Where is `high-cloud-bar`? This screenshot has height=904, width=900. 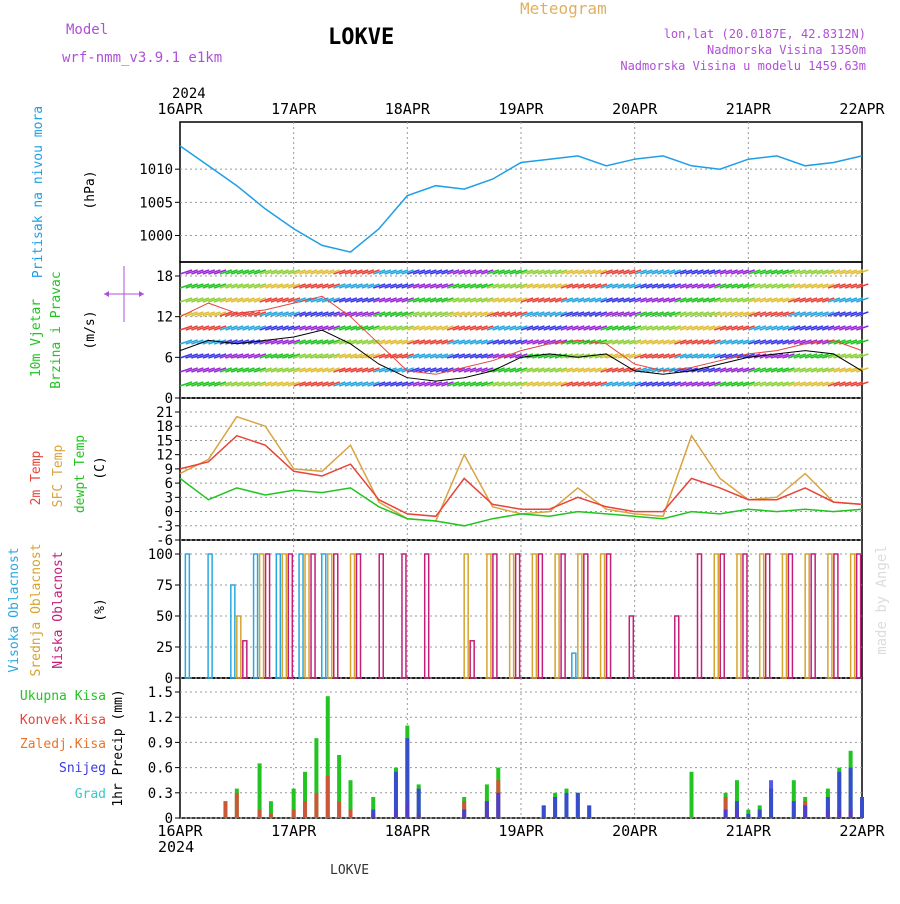
high-cloud-bar is located at coordinates (574, 665).